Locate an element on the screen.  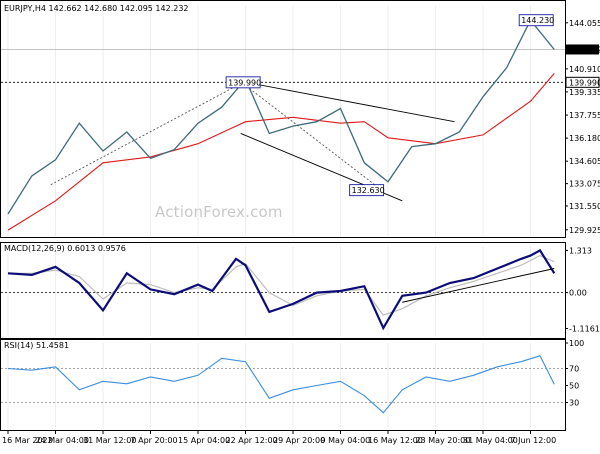
y-tick-label: 1.313 is located at coordinates (580, 250).